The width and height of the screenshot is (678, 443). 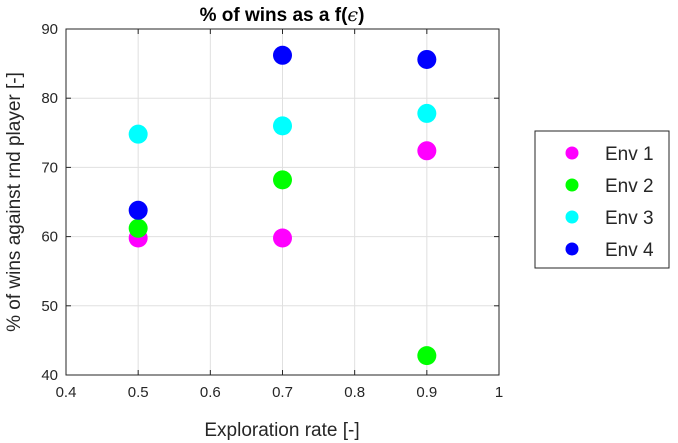 What do you see at coordinates (426, 392) in the screenshot?
I see `x-tick-label: 0.9` at bounding box center [426, 392].